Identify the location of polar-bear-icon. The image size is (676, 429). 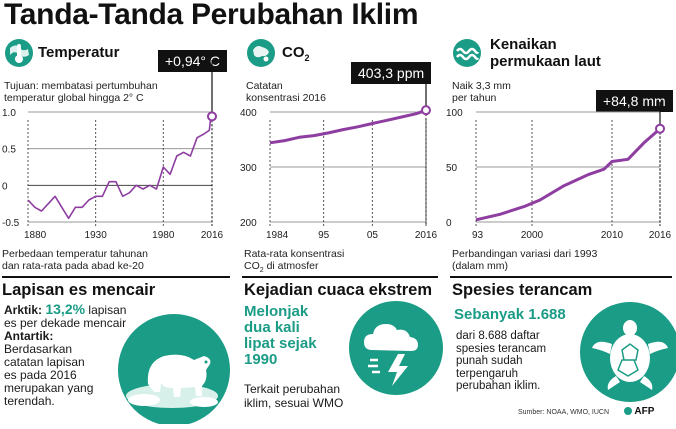
(172, 370).